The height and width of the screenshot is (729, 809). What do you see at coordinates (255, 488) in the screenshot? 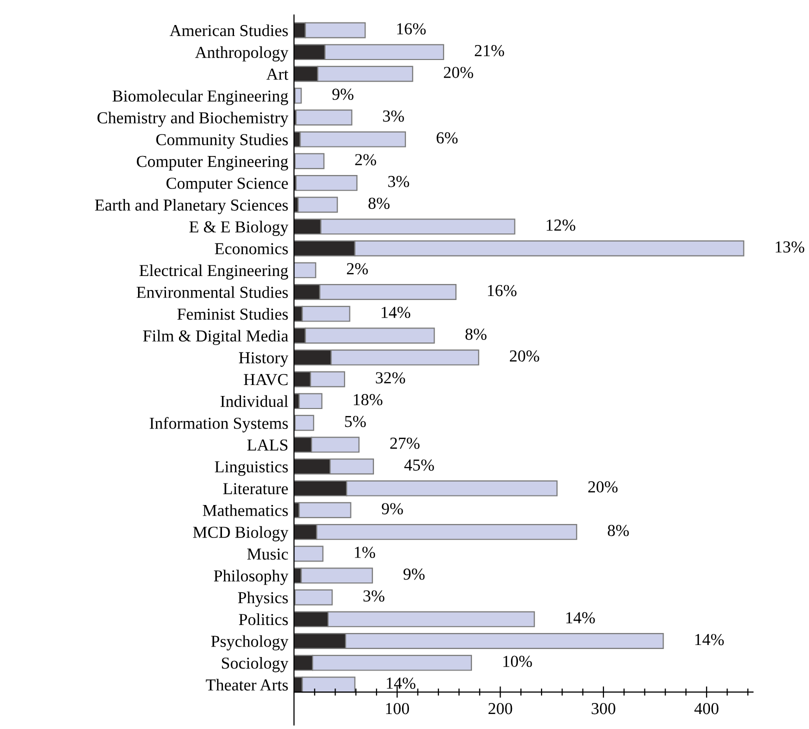
I see `y-tick-label: Literature` at bounding box center [255, 488].